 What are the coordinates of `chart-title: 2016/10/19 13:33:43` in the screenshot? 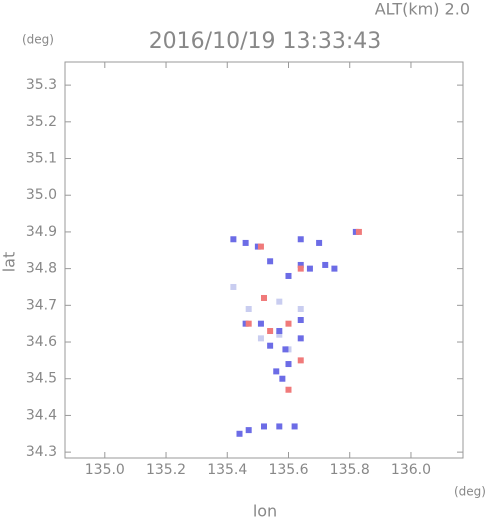 It's located at (265, 41).